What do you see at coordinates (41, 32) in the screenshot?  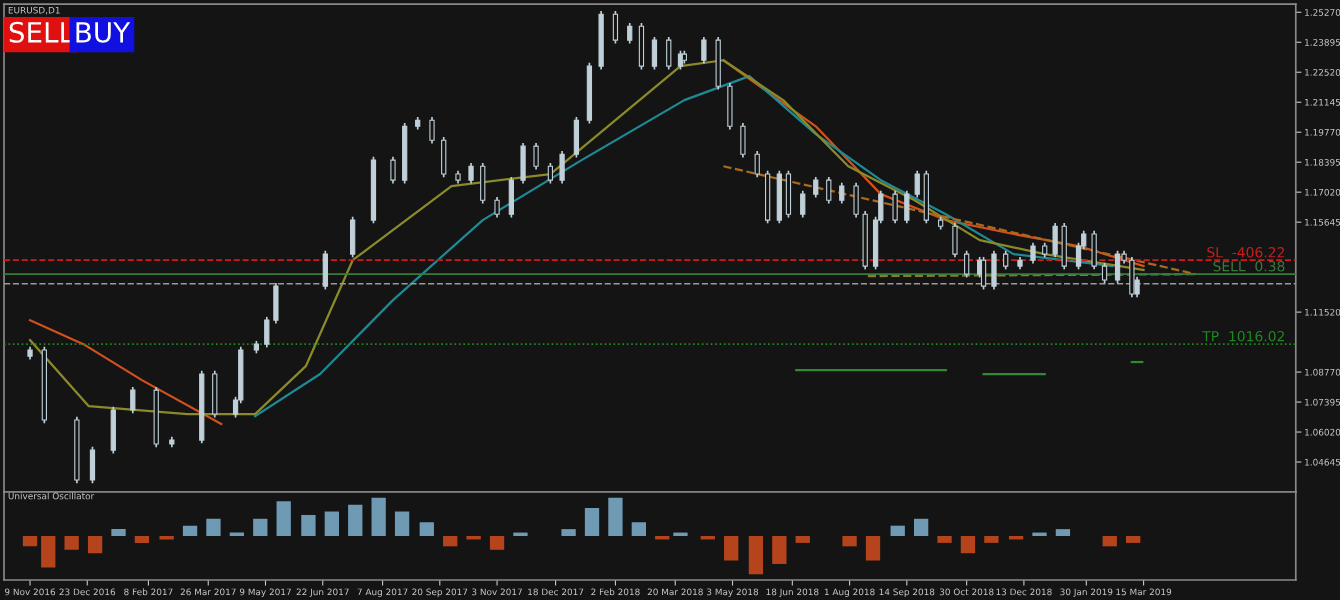 I see `annotation: SELL` at bounding box center [41, 32].